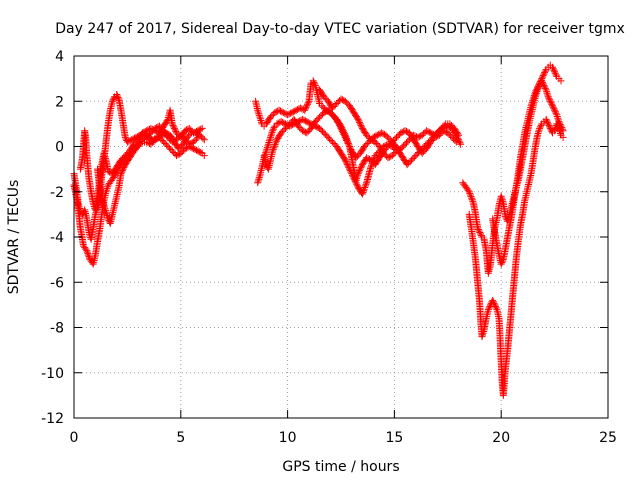 The width and height of the screenshot is (640, 480). Describe the element at coordinates (57, 193) in the screenshot. I see `y-tick-label: -2` at that location.